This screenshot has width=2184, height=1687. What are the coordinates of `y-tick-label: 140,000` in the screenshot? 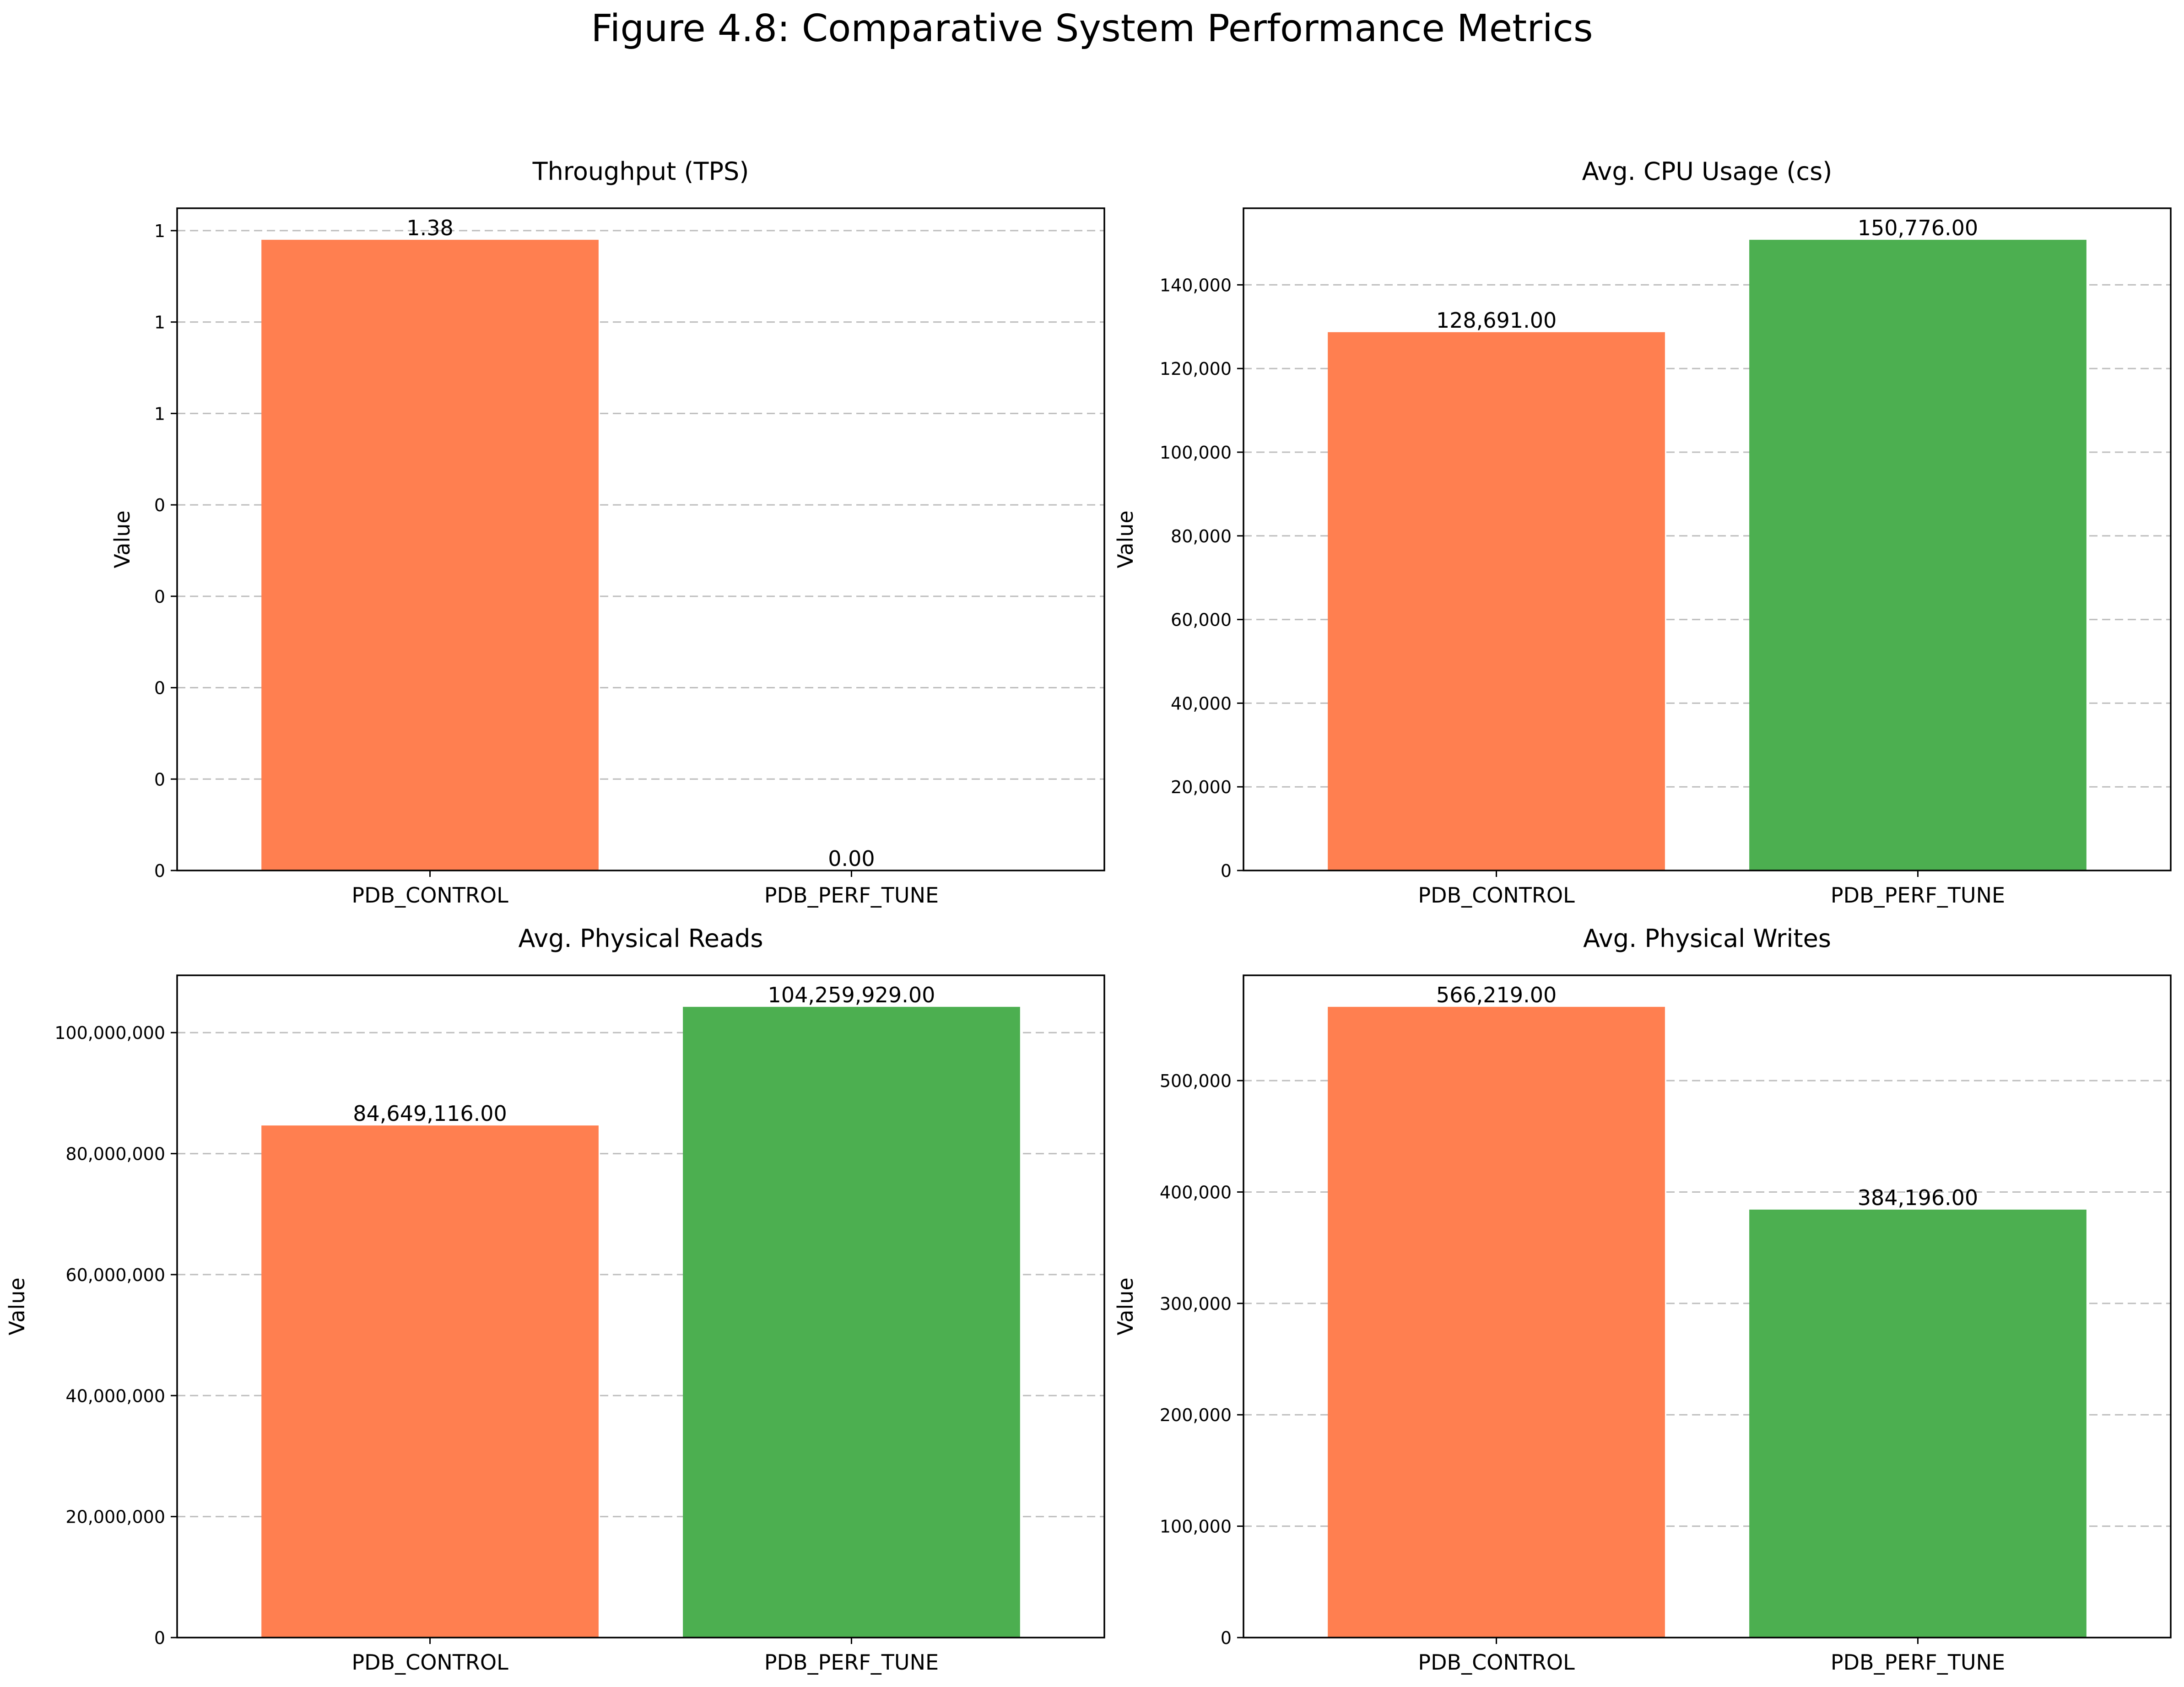 It's located at (1196, 285).